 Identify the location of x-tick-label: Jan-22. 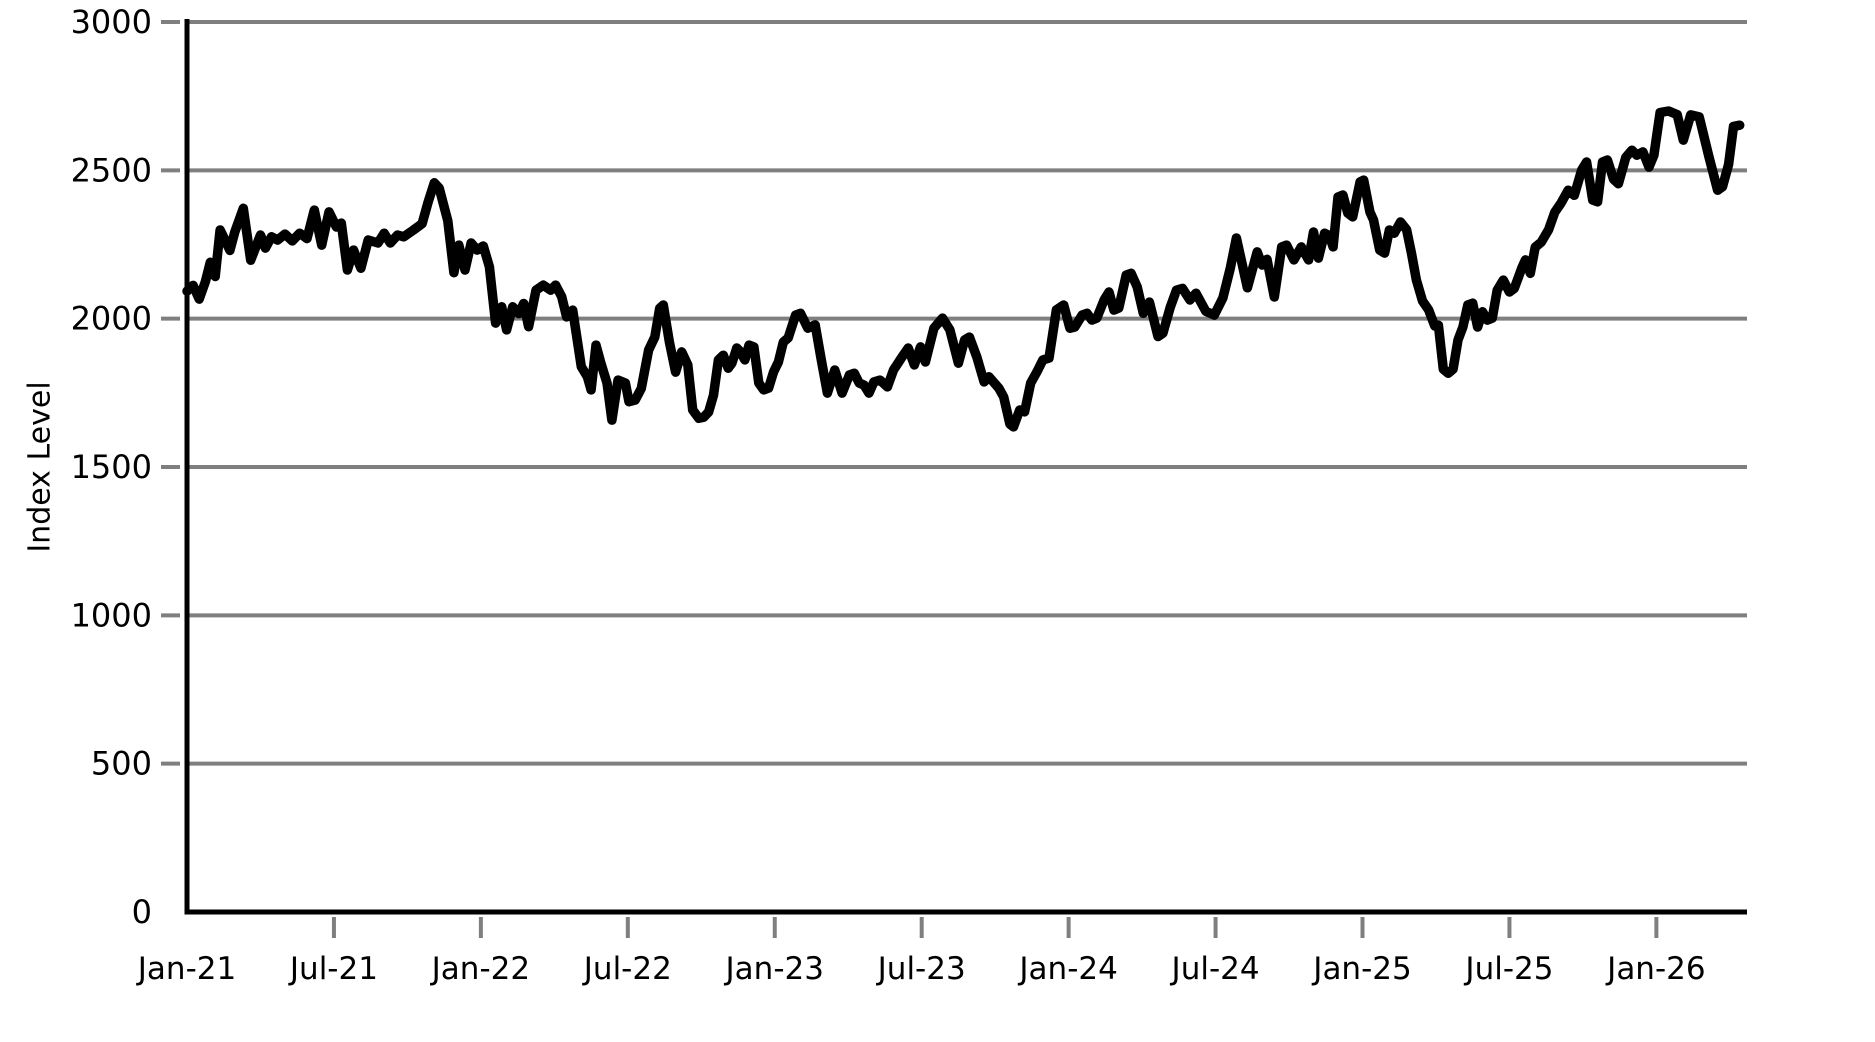
(480, 969).